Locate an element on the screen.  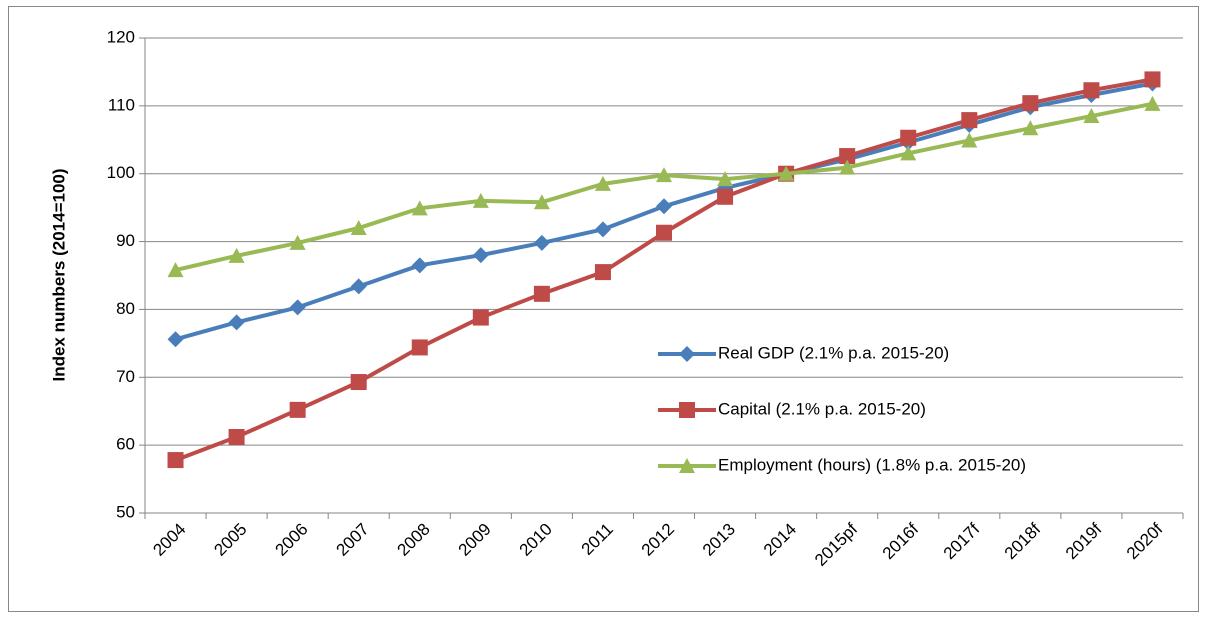
y-tick-label: 60 is located at coordinates (125, 444).